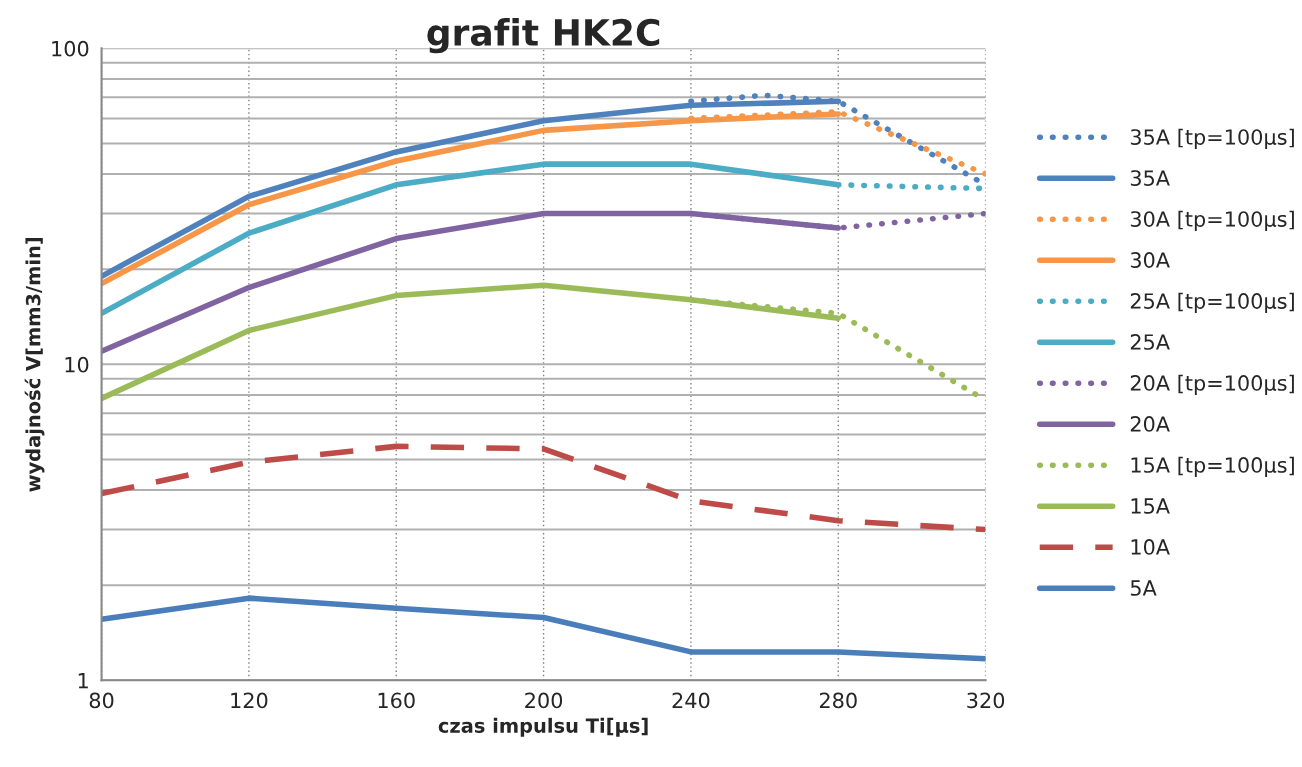  Describe the element at coordinates (1150, 260) in the screenshot. I see `legend-label: 30A` at that location.